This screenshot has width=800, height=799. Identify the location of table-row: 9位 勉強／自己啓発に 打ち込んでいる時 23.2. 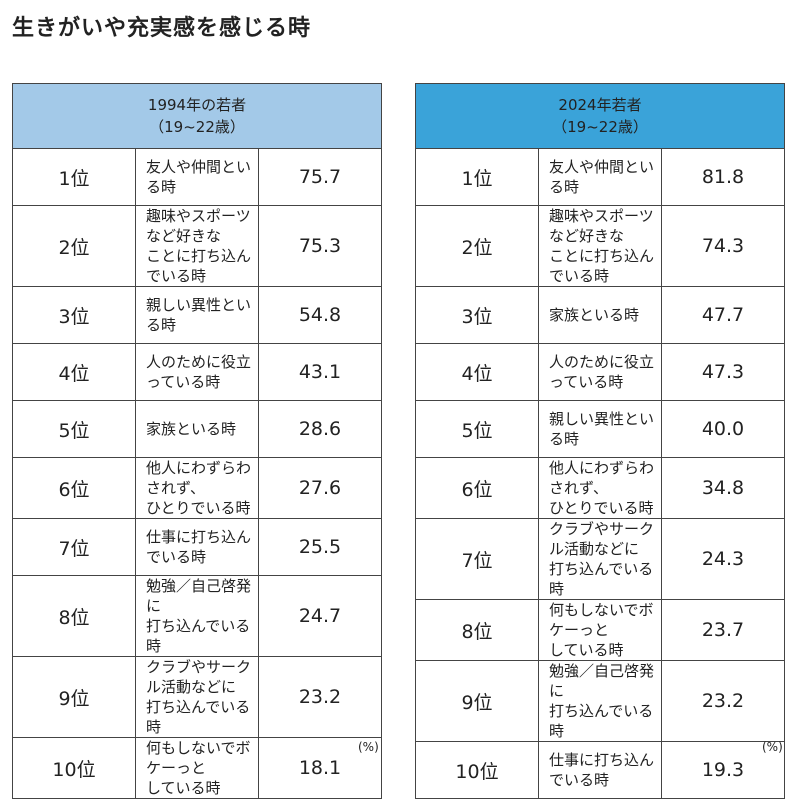
(600, 701).